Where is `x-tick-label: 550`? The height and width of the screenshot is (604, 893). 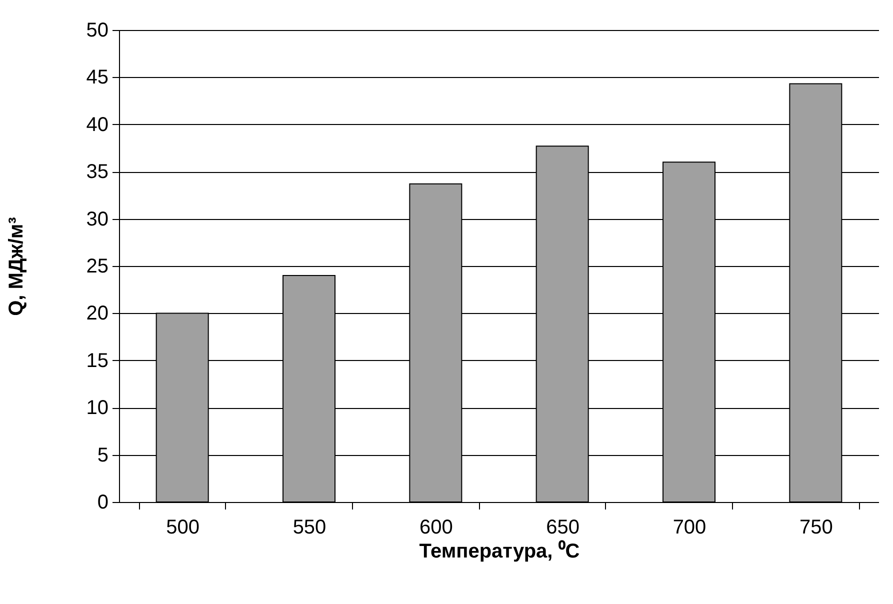 x-tick-label: 550 is located at coordinates (309, 527).